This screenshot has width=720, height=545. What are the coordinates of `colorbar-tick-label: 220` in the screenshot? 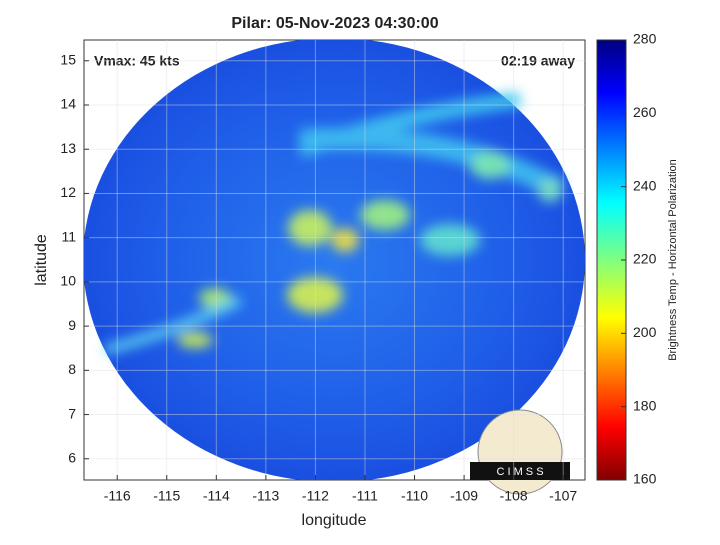 It's located at (645, 259).